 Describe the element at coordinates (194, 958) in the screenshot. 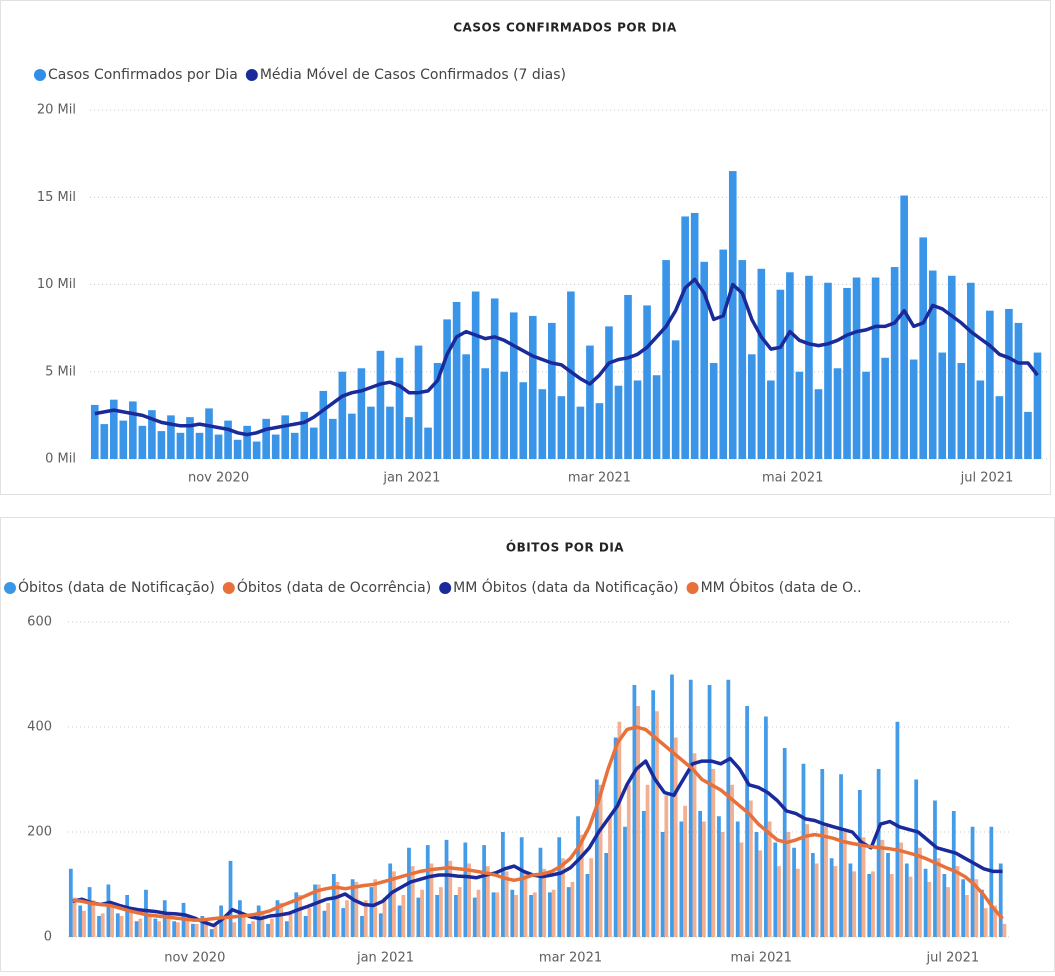

I see `x-tick-label: nov 2020` at that location.